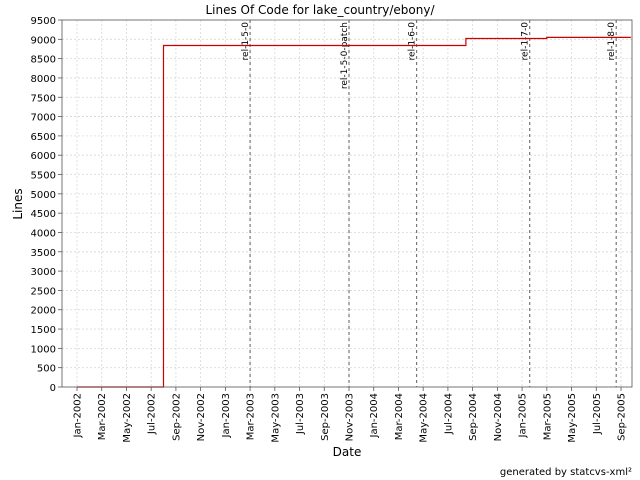 The width and height of the screenshot is (640, 480). Describe the element at coordinates (43, 137) in the screenshot. I see `y-tick-label: 6500` at that location.